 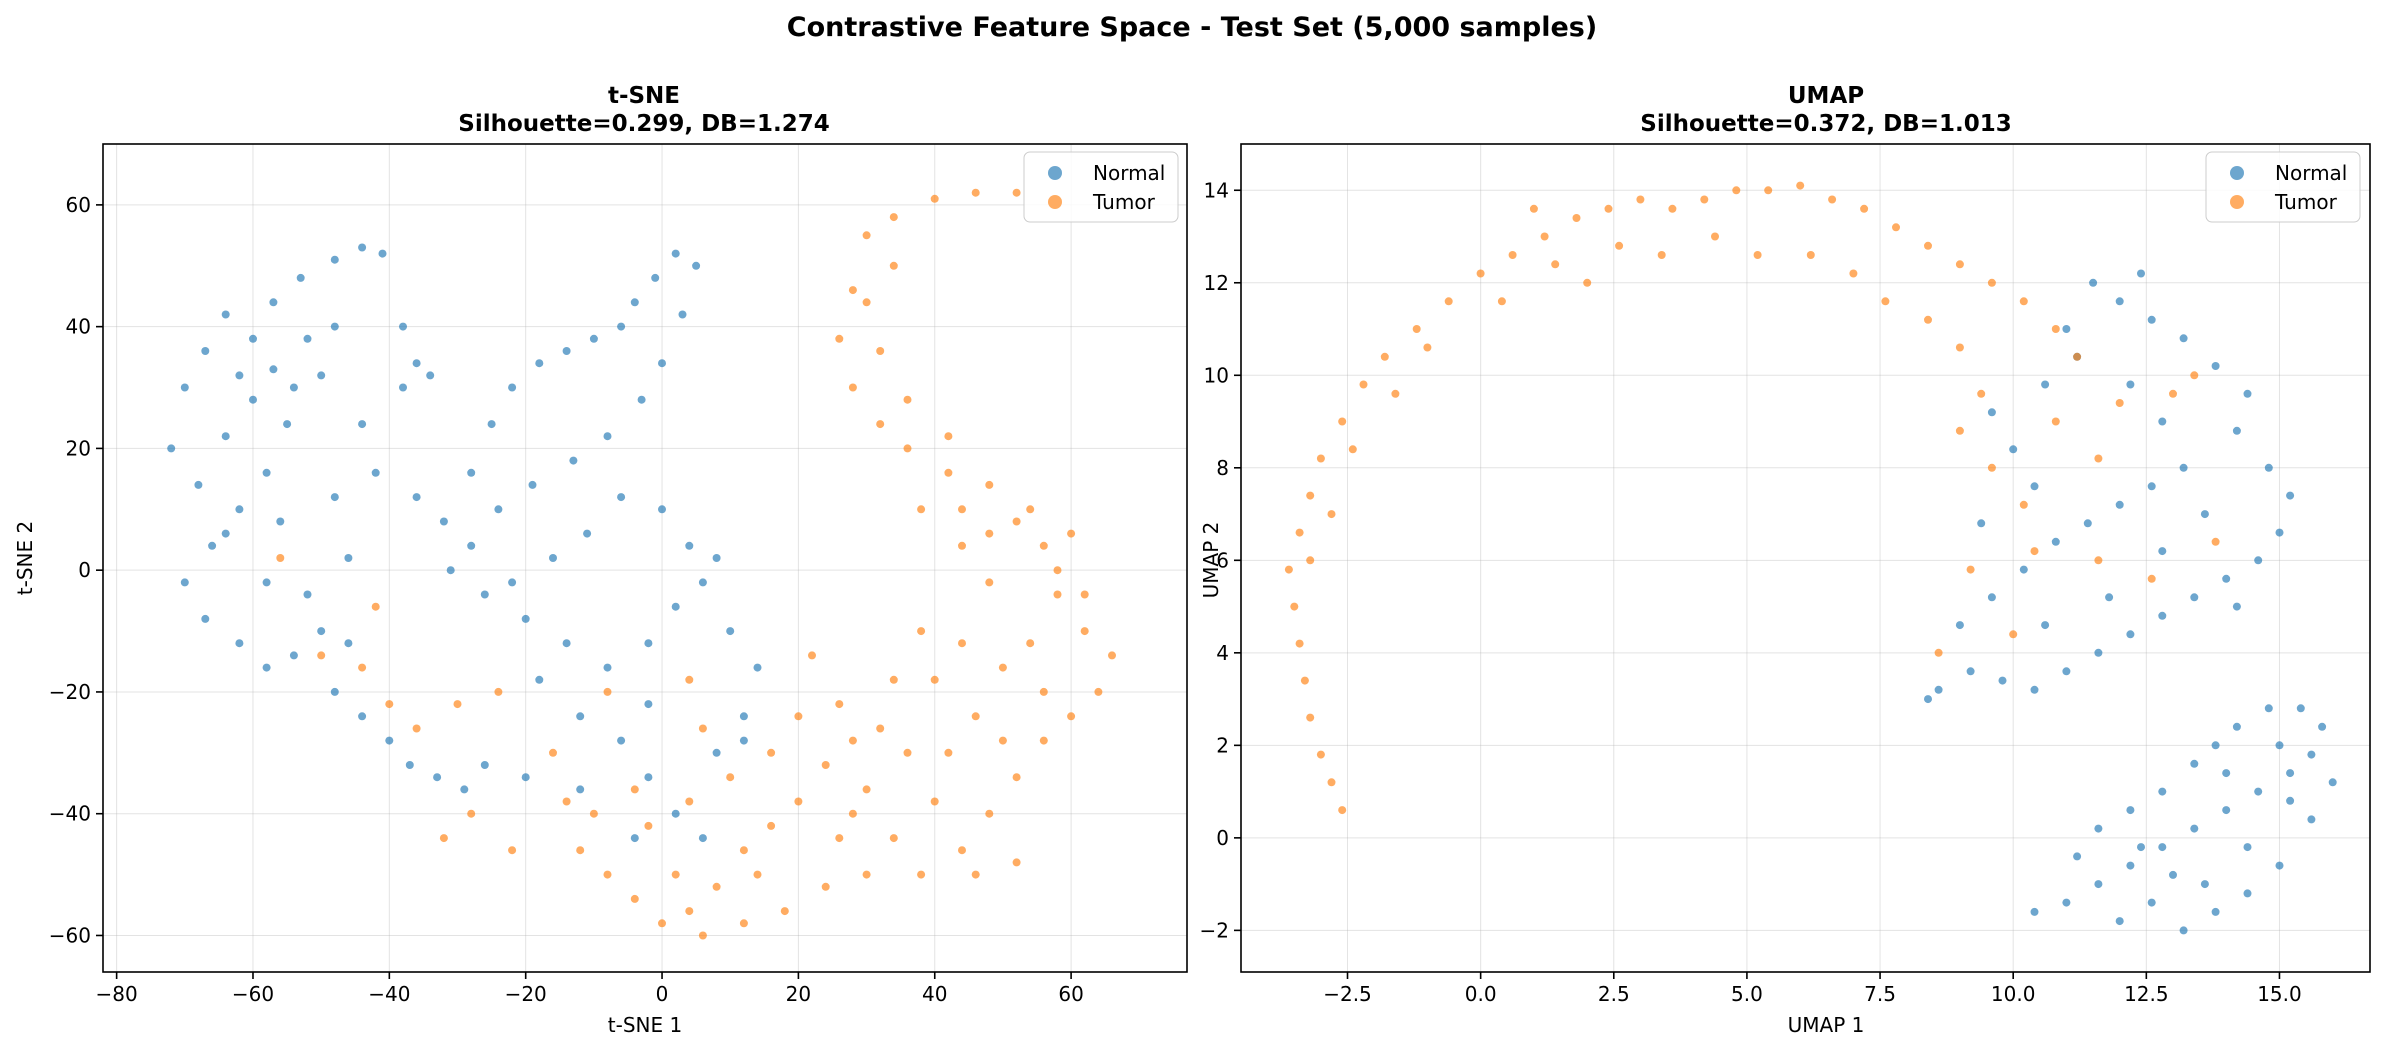 I want to click on umap-y-axis-label: UMAP 2, so click(x=1211, y=560).